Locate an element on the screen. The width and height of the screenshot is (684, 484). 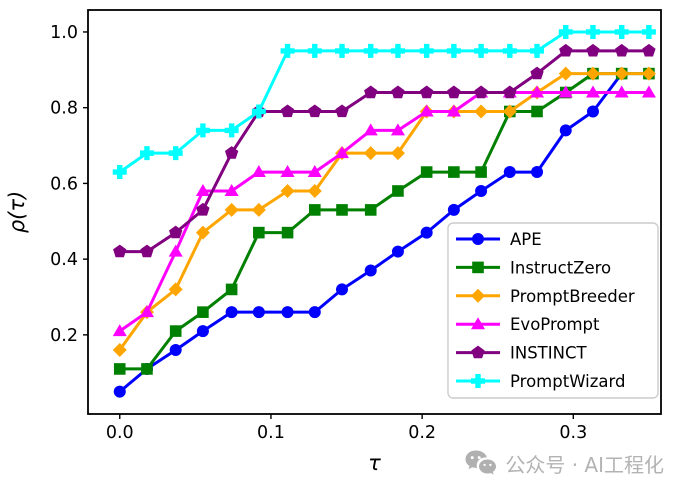
watermark: 公众号 · AI工程化 is located at coordinates (564, 463).